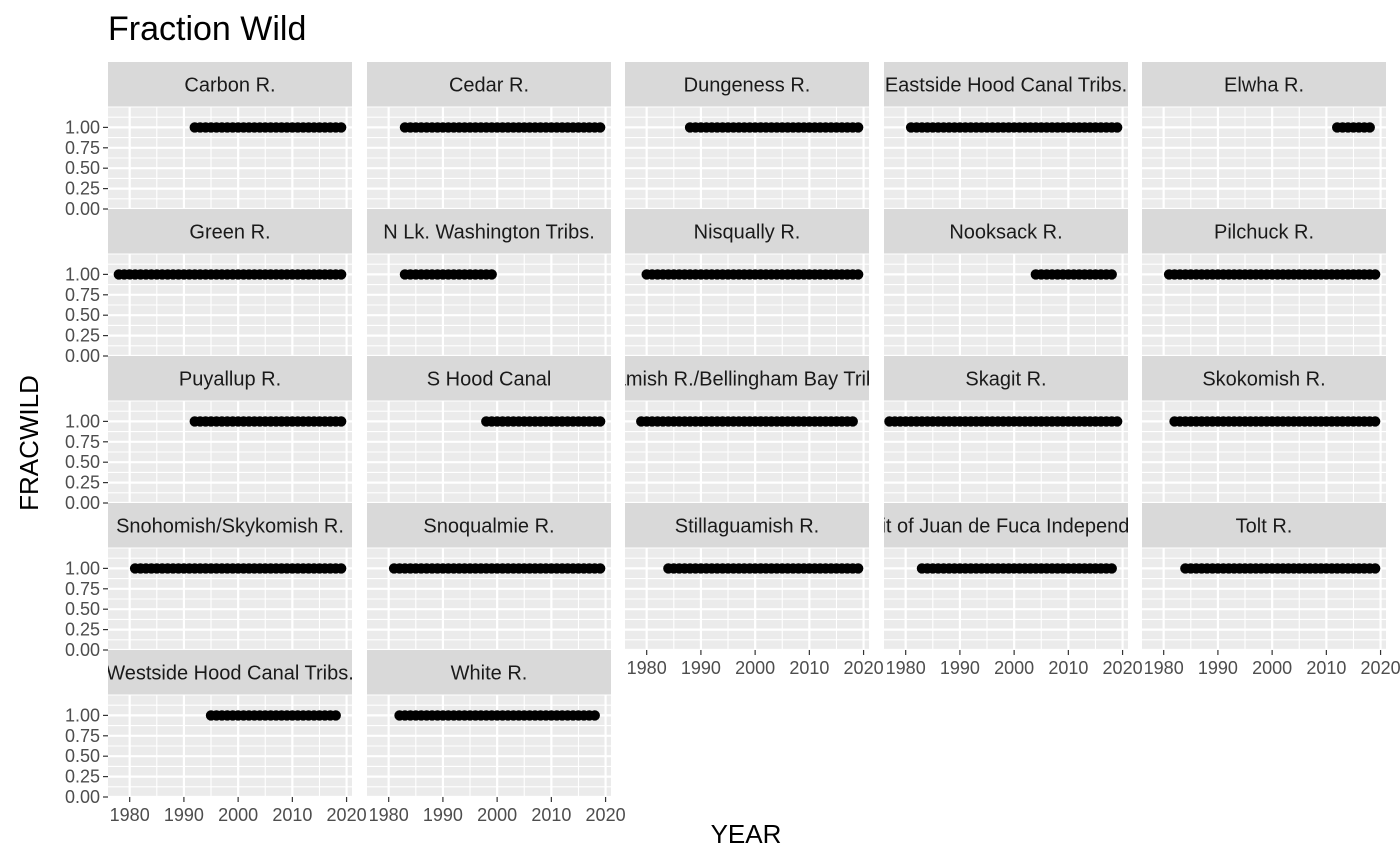 This screenshot has width=1400, height=865. Describe the element at coordinates (754, 590) in the screenshot. I see `facet-panel: Stillaguamish R. 1980 1990 2000 2010 2020` at that location.